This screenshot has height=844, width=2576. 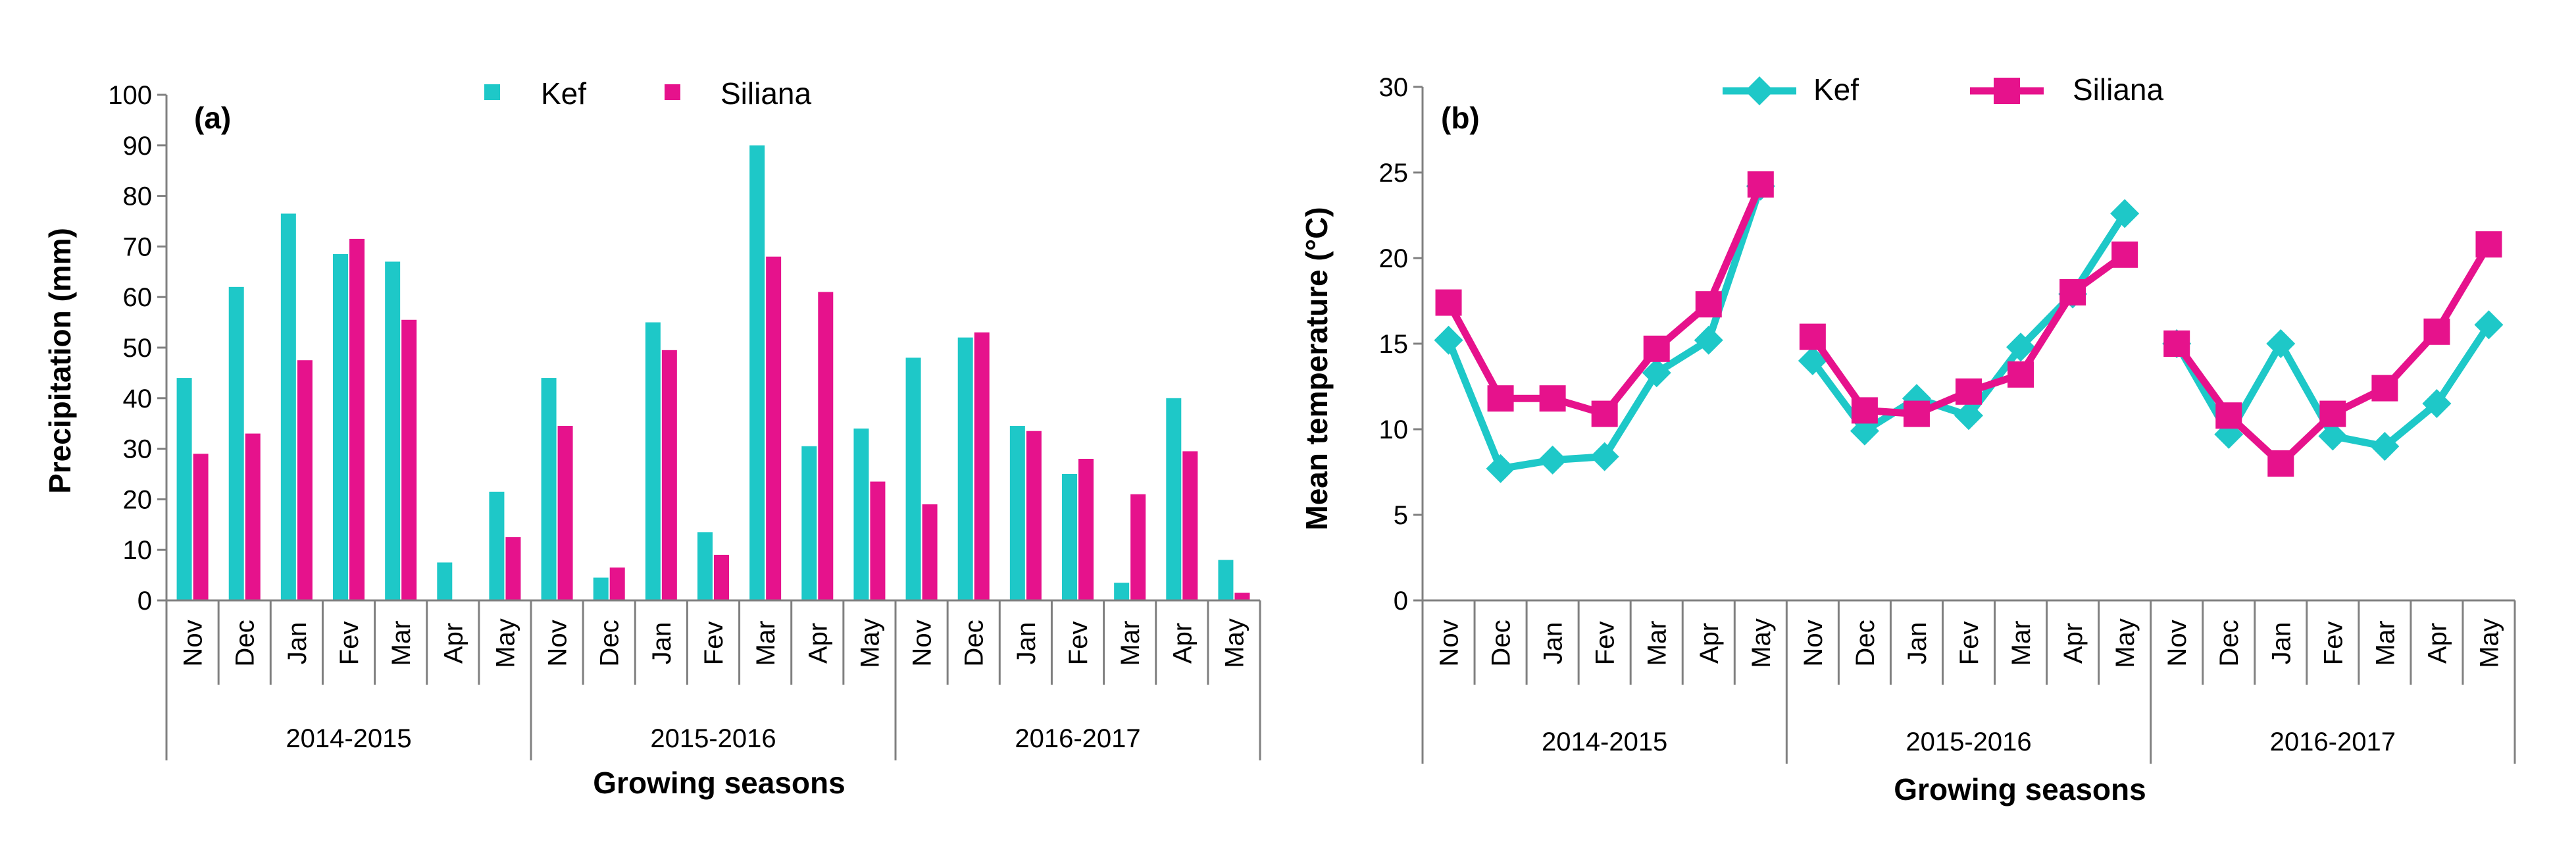 What do you see at coordinates (563, 93) in the screenshot?
I see `panel-a-legend-kef-label: Kef` at bounding box center [563, 93].